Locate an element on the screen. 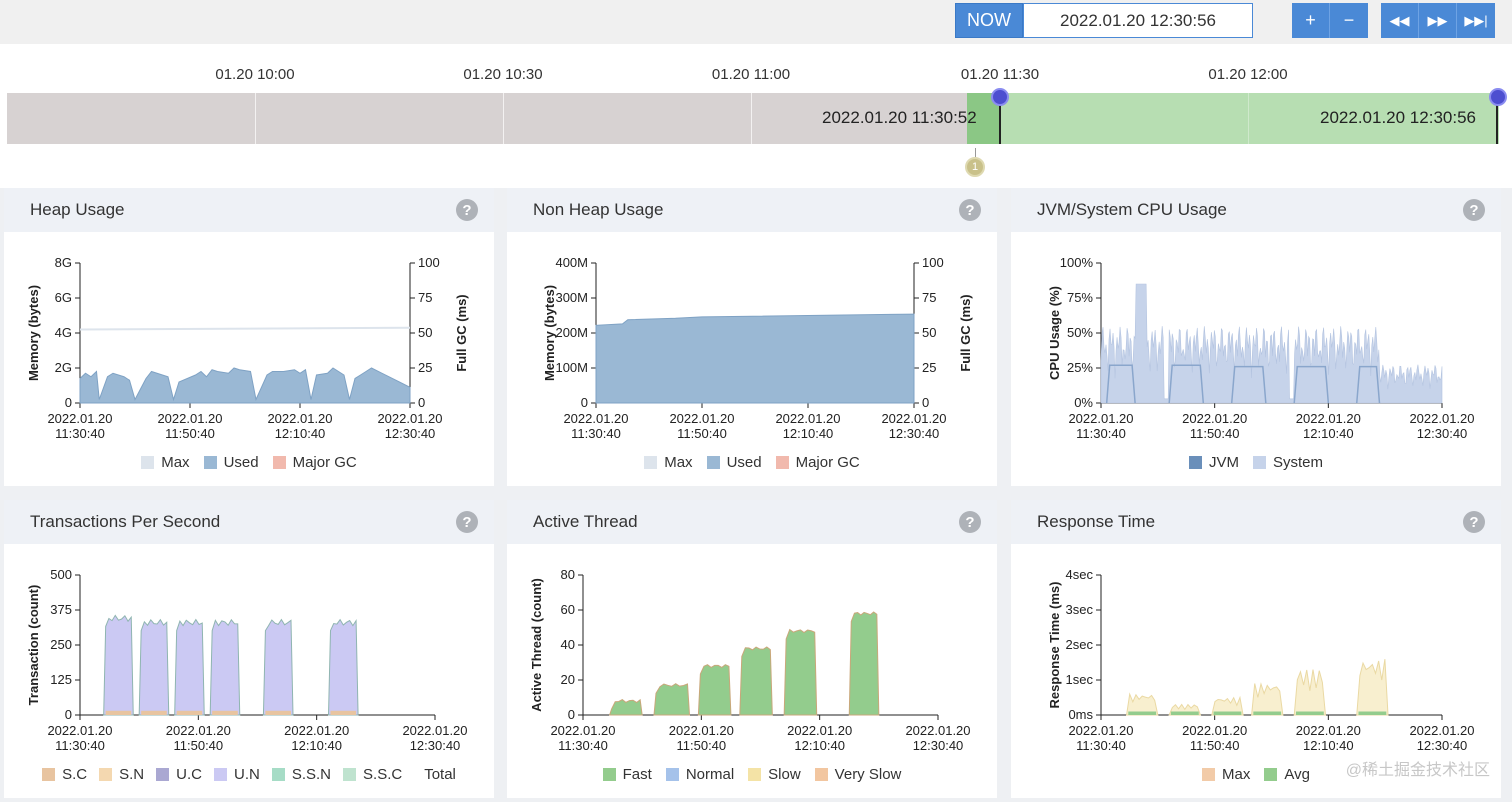  y-axis-title: CPU Usage (%) is located at coordinates (1054, 333).